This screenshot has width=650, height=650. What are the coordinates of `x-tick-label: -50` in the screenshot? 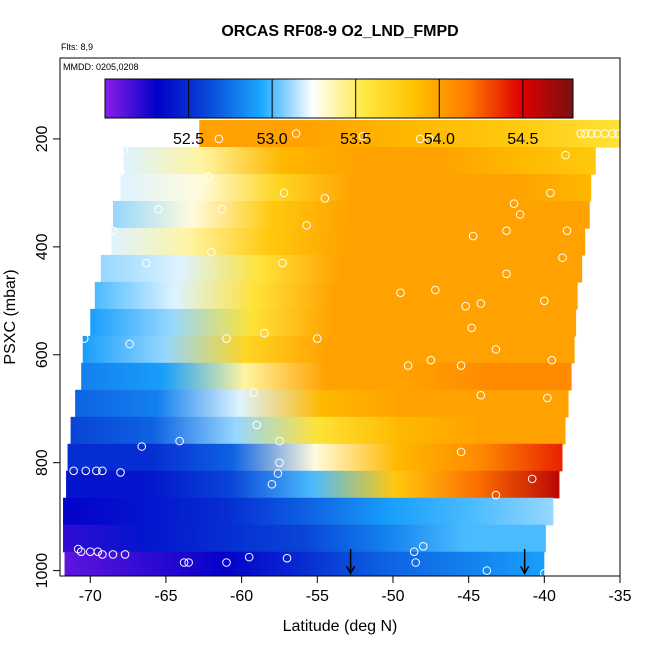 It's located at (392, 596).